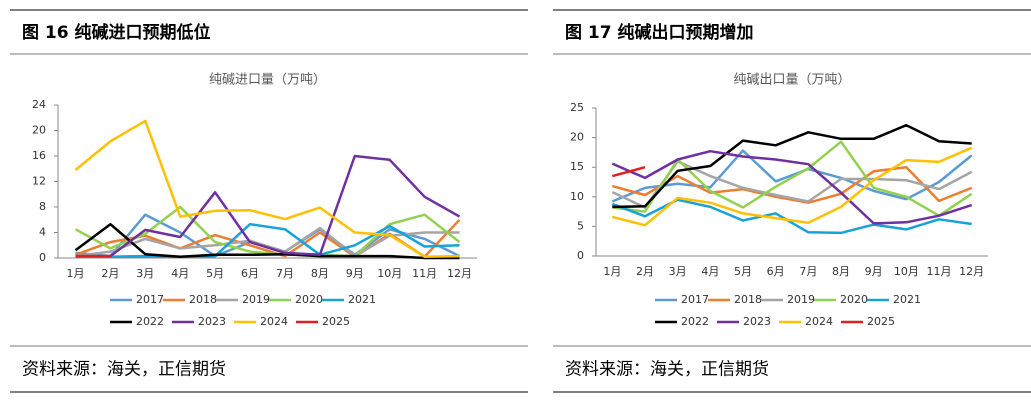 Image resolution: width=1031 pixels, height=402 pixels. I want to click on y-tick-label: 4, so click(42, 232).